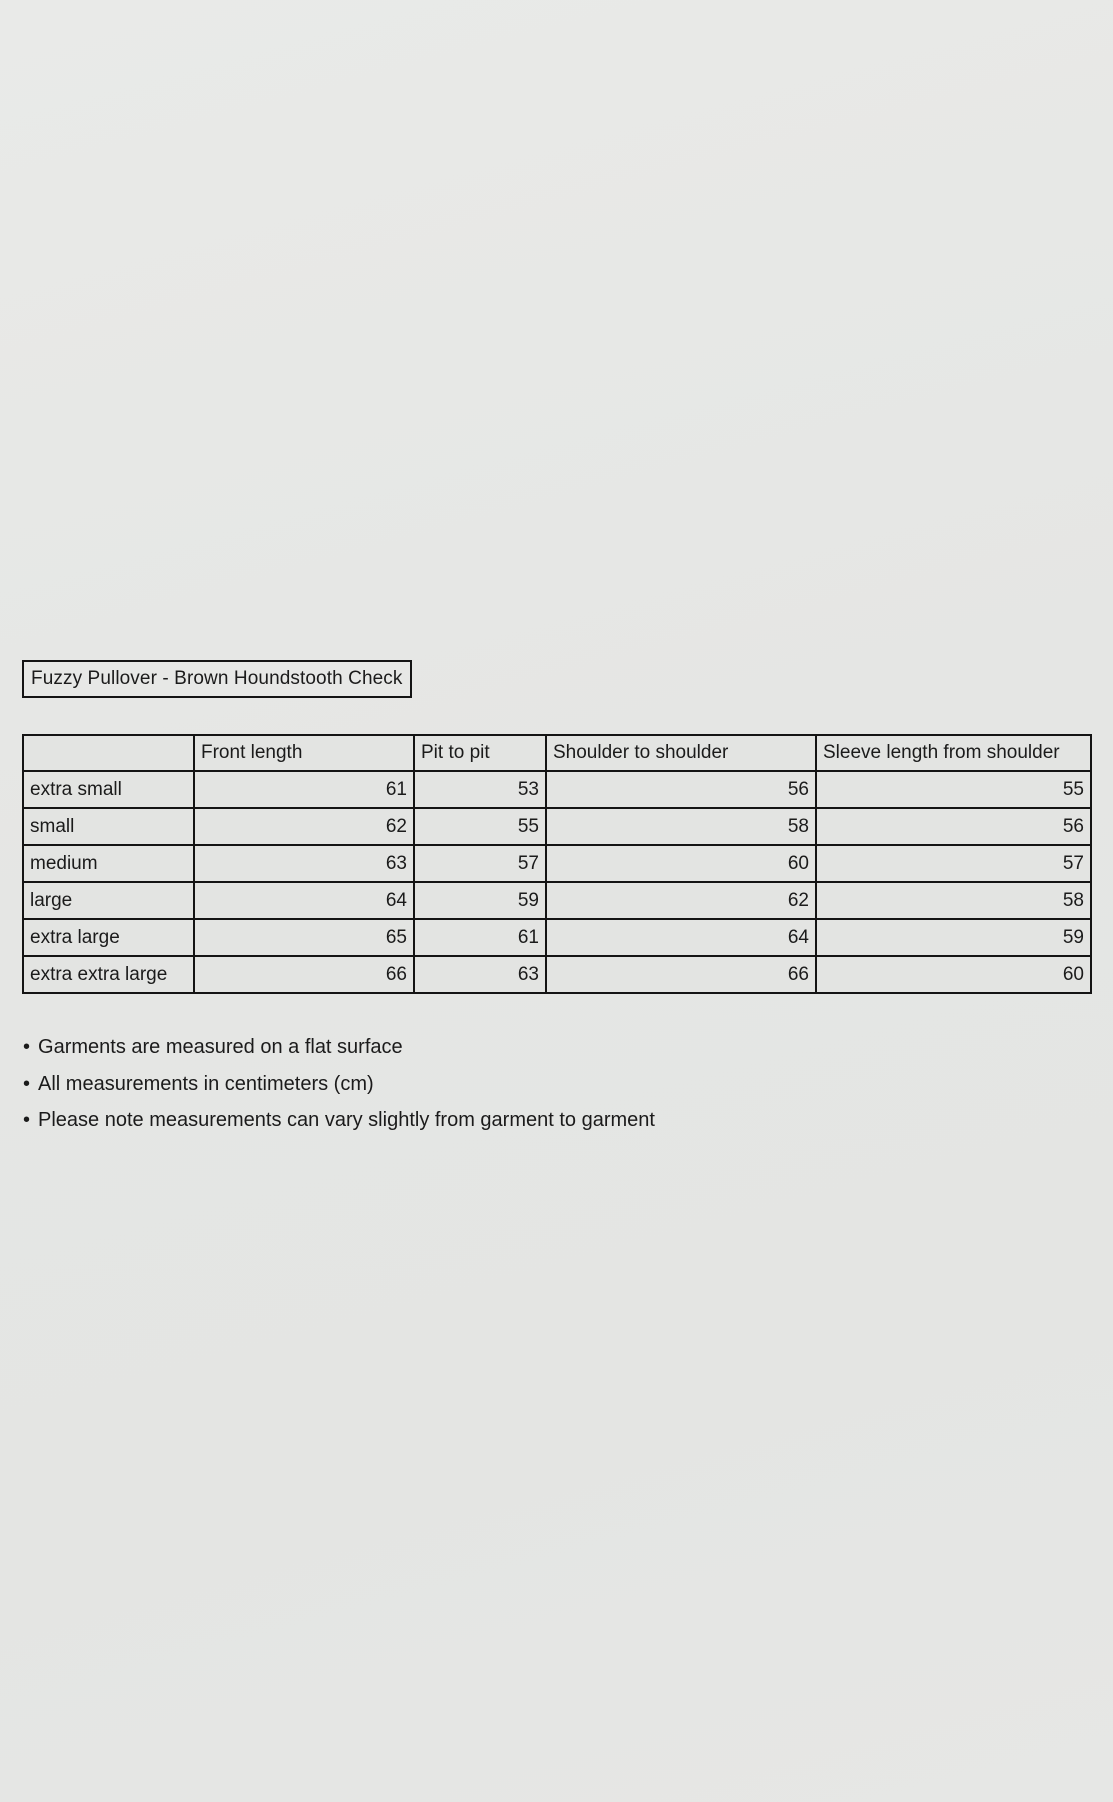 The height and width of the screenshot is (1802, 1113). I want to click on value-cell: 53, so click(480, 789).